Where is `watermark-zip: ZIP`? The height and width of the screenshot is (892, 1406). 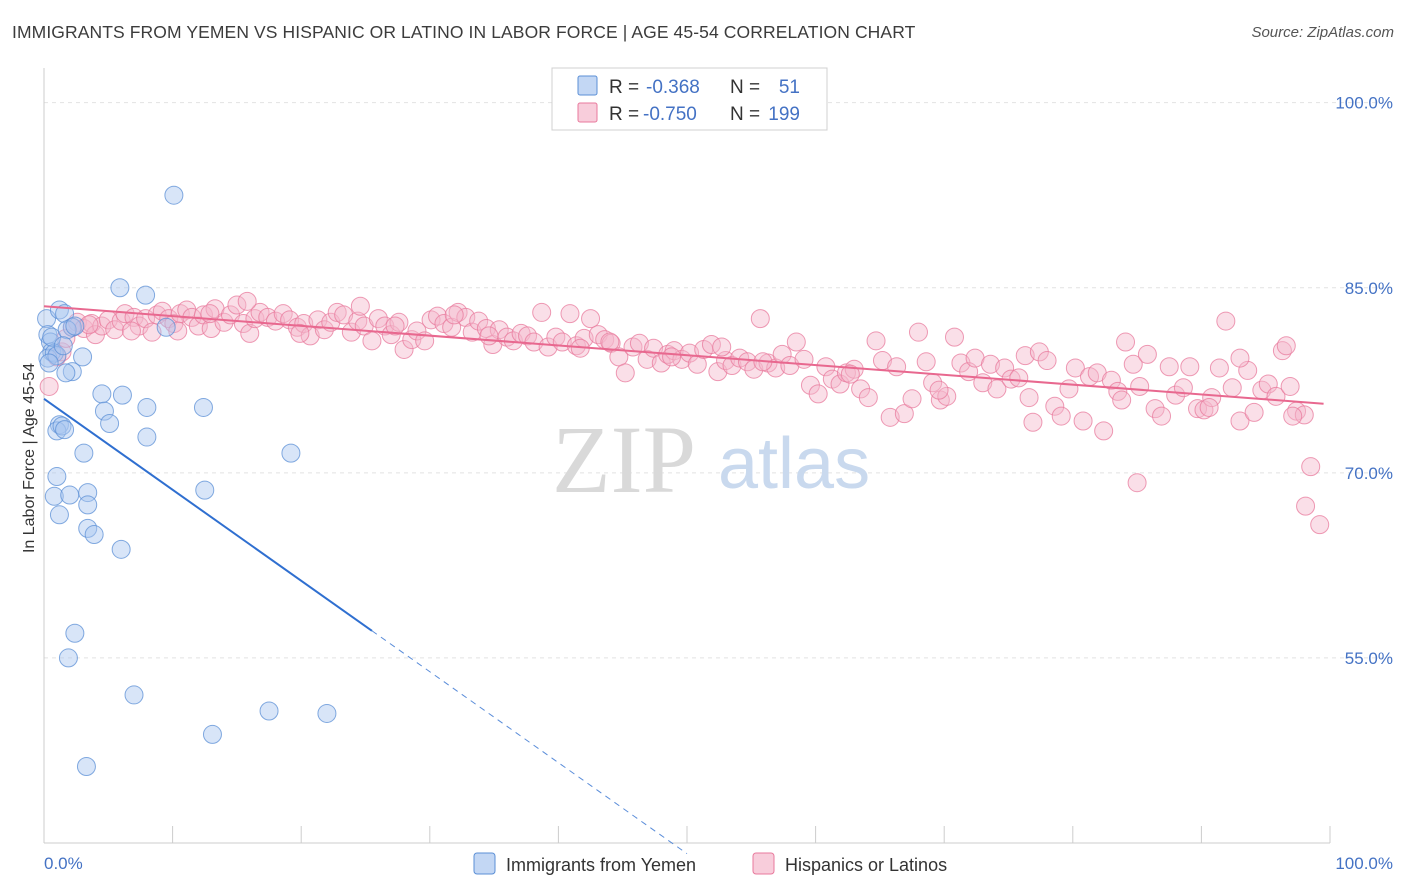
watermark-zip: ZIP is located at coordinates (624, 459).